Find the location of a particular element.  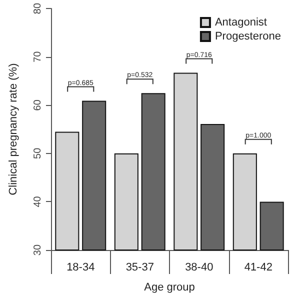

y-tick-label: 70 is located at coordinates (38, 56).